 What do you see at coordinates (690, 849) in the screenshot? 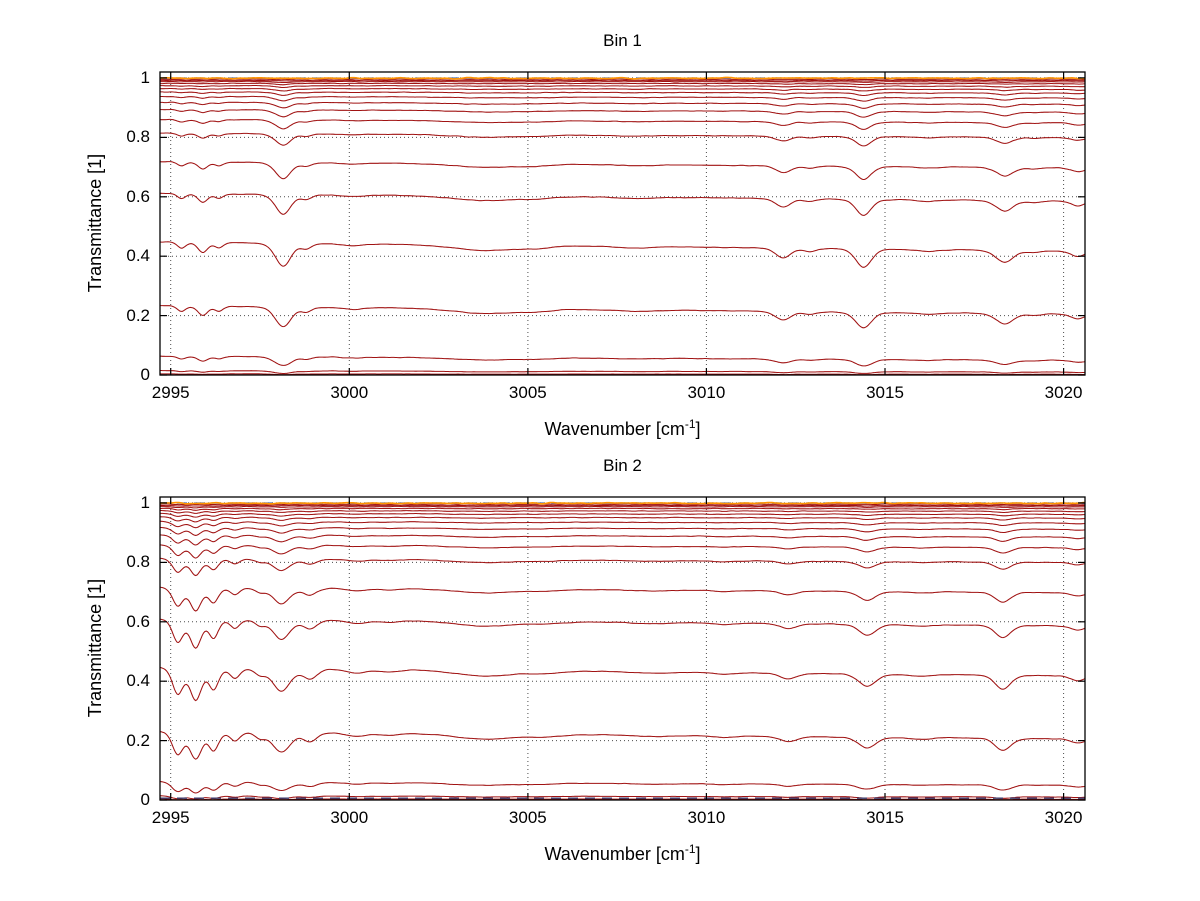
I see `x-axis-label-bin2-sup: -1` at bounding box center [690, 849].